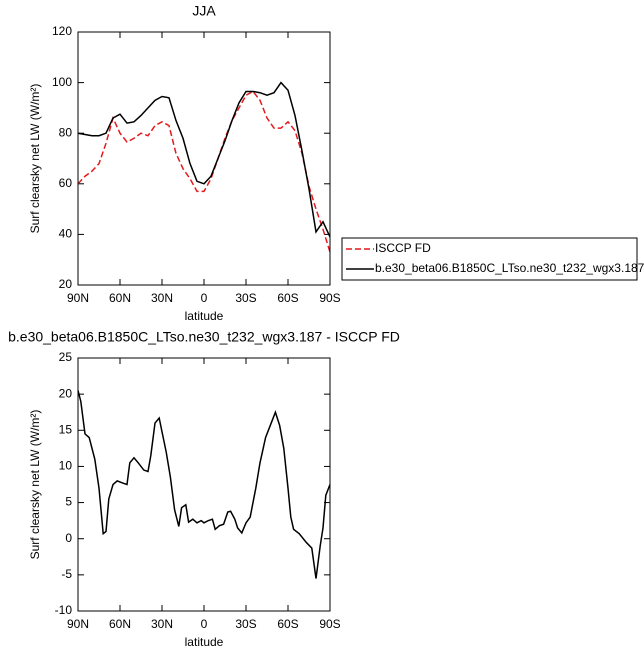 The height and width of the screenshot is (657, 644). What do you see at coordinates (489, 259) in the screenshot?
I see `legend-box` at bounding box center [489, 259].